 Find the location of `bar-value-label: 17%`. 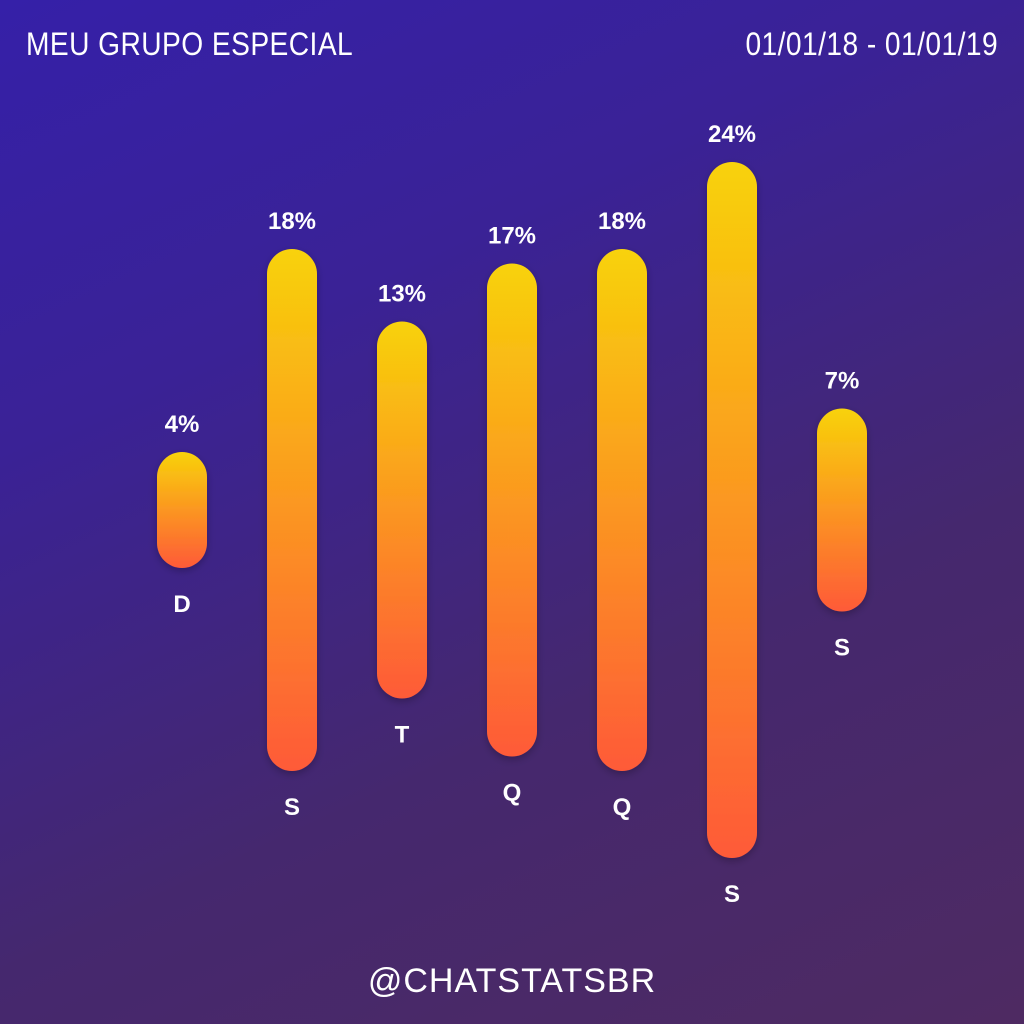

bar-value-label: 17% is located at coordinates (512, 236).